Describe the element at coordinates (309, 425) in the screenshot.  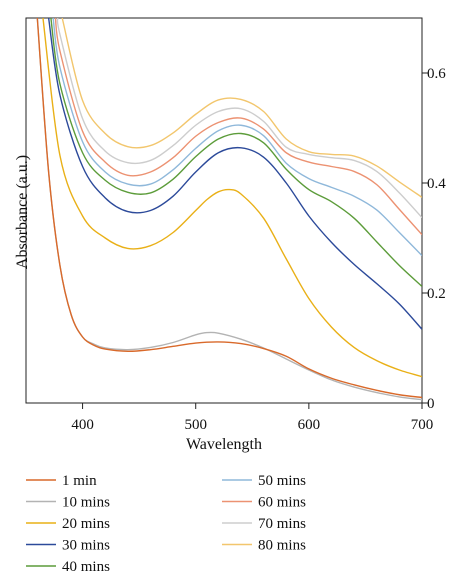
I see `x-tick-label: 600` at that location.